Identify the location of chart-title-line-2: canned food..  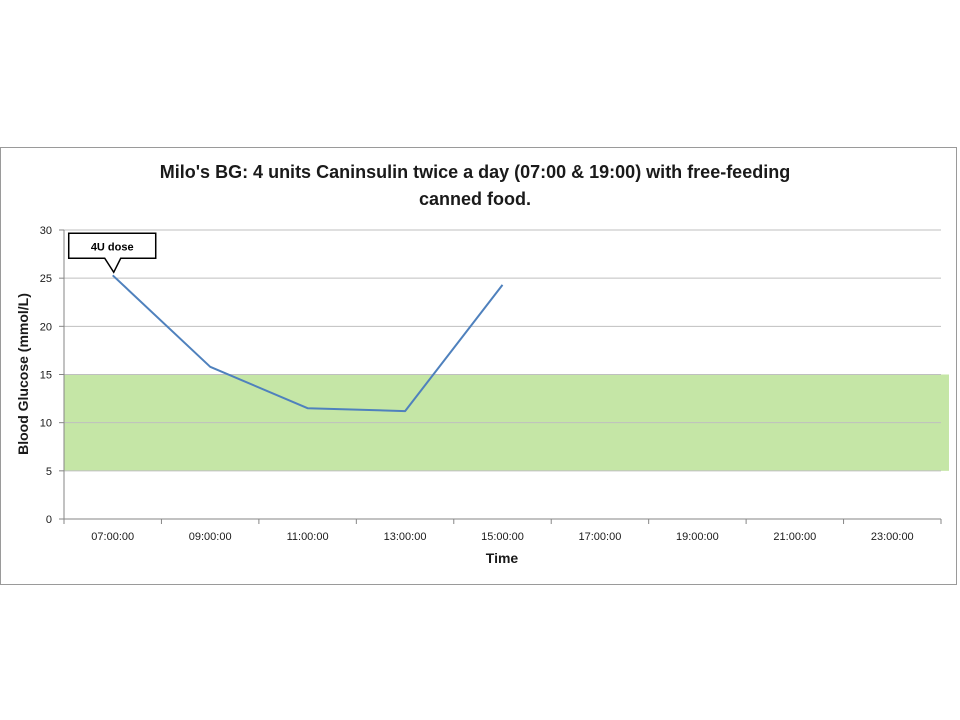
(475, 199).